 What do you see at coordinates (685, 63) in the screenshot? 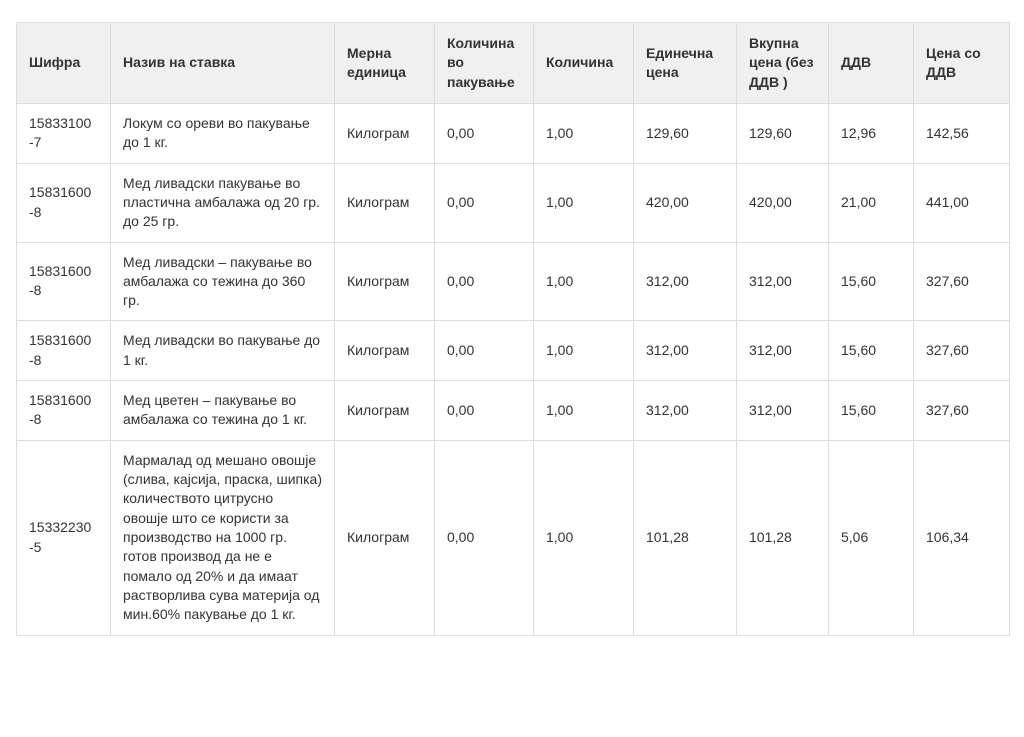
I see `column-header-unit-price: Единечна цена` at bounding box center [685, 63].